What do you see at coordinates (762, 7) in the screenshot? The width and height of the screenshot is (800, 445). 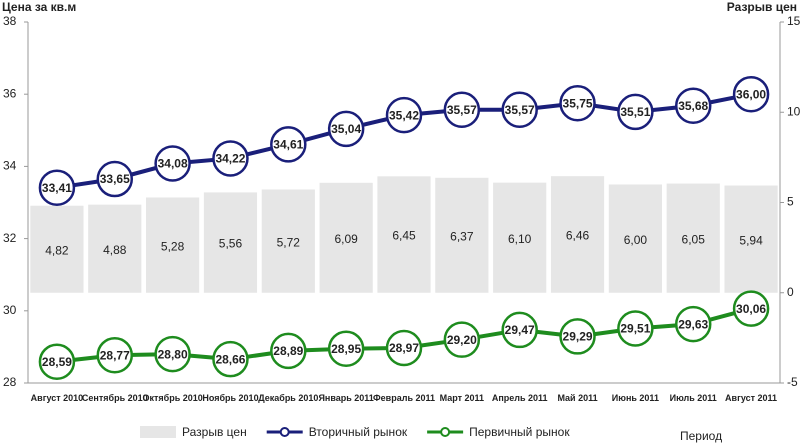 I see `y2-axis-title: Разрыв цен` at bounding box center [762, 7].